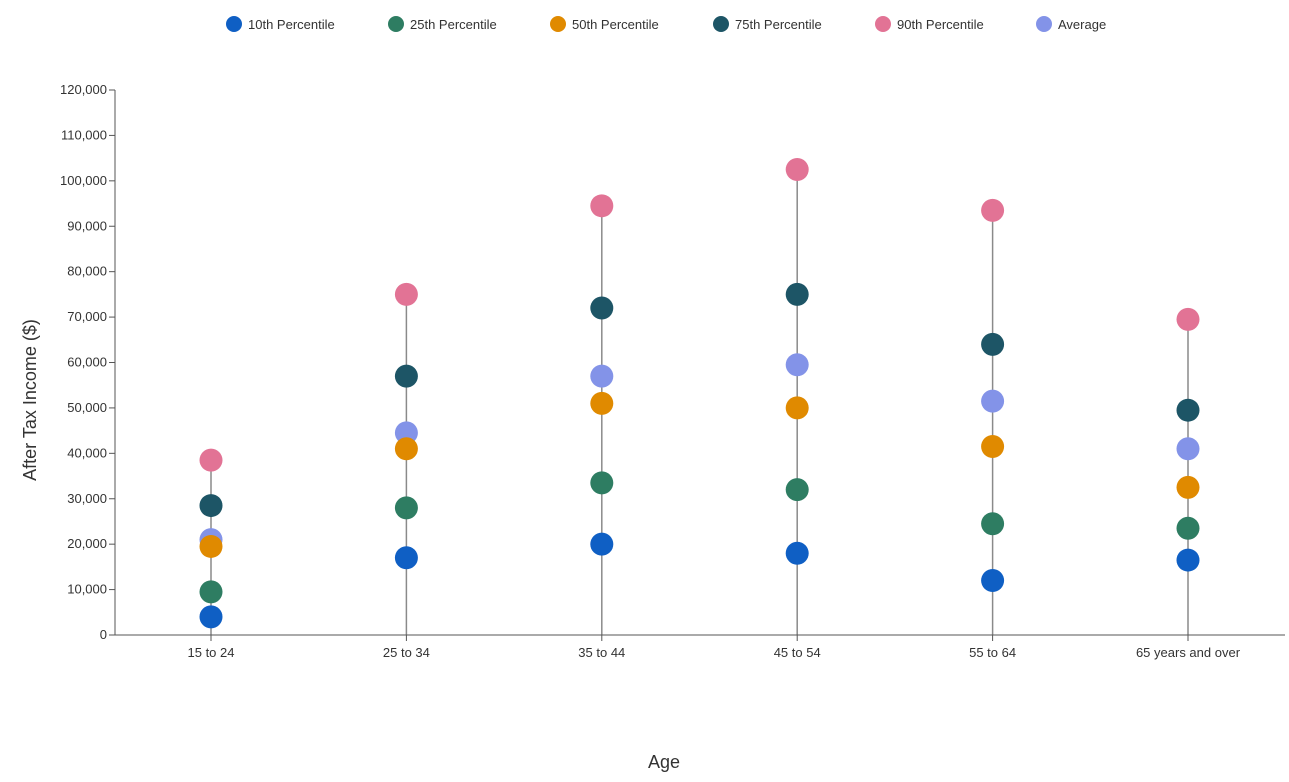 The height and width of the screenshot is (782, 1289). I want to click on legend-label: 25th Percentile, so click(453, 24).